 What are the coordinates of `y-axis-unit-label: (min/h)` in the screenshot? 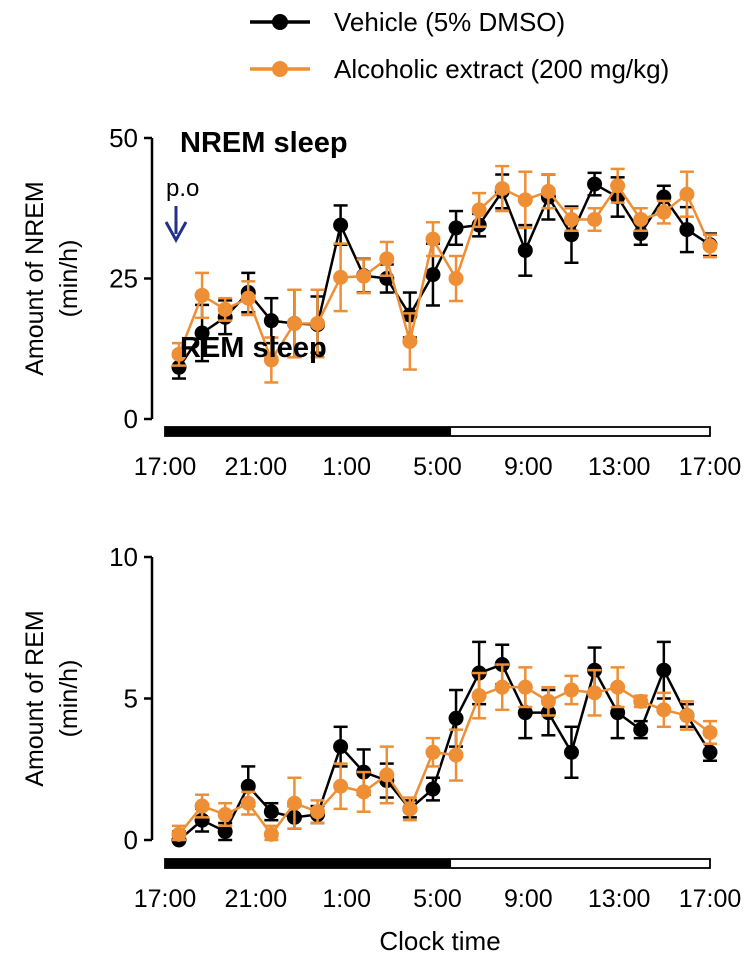 It's located at (69, 279).